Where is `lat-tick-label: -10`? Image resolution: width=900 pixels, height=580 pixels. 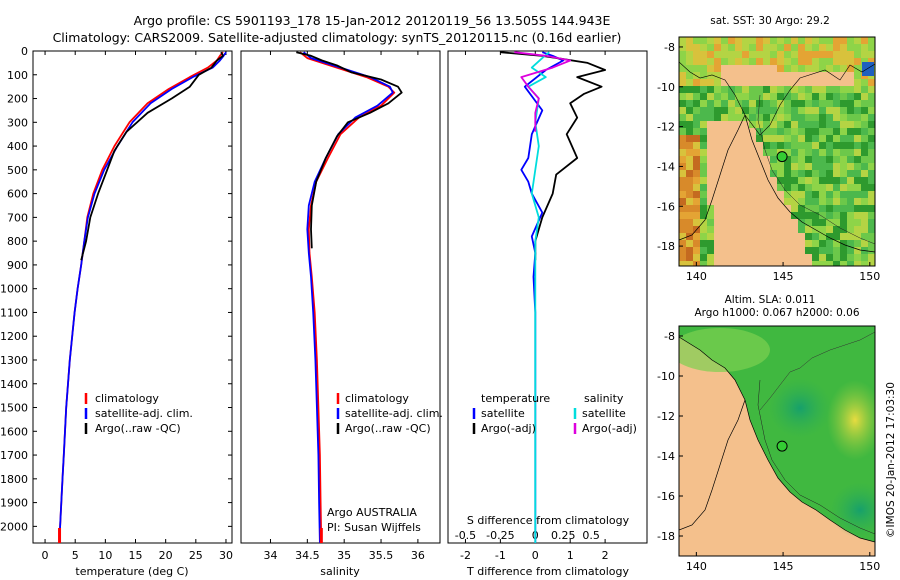
lat-tick-label: -10 is located at coordinates (666, 376).